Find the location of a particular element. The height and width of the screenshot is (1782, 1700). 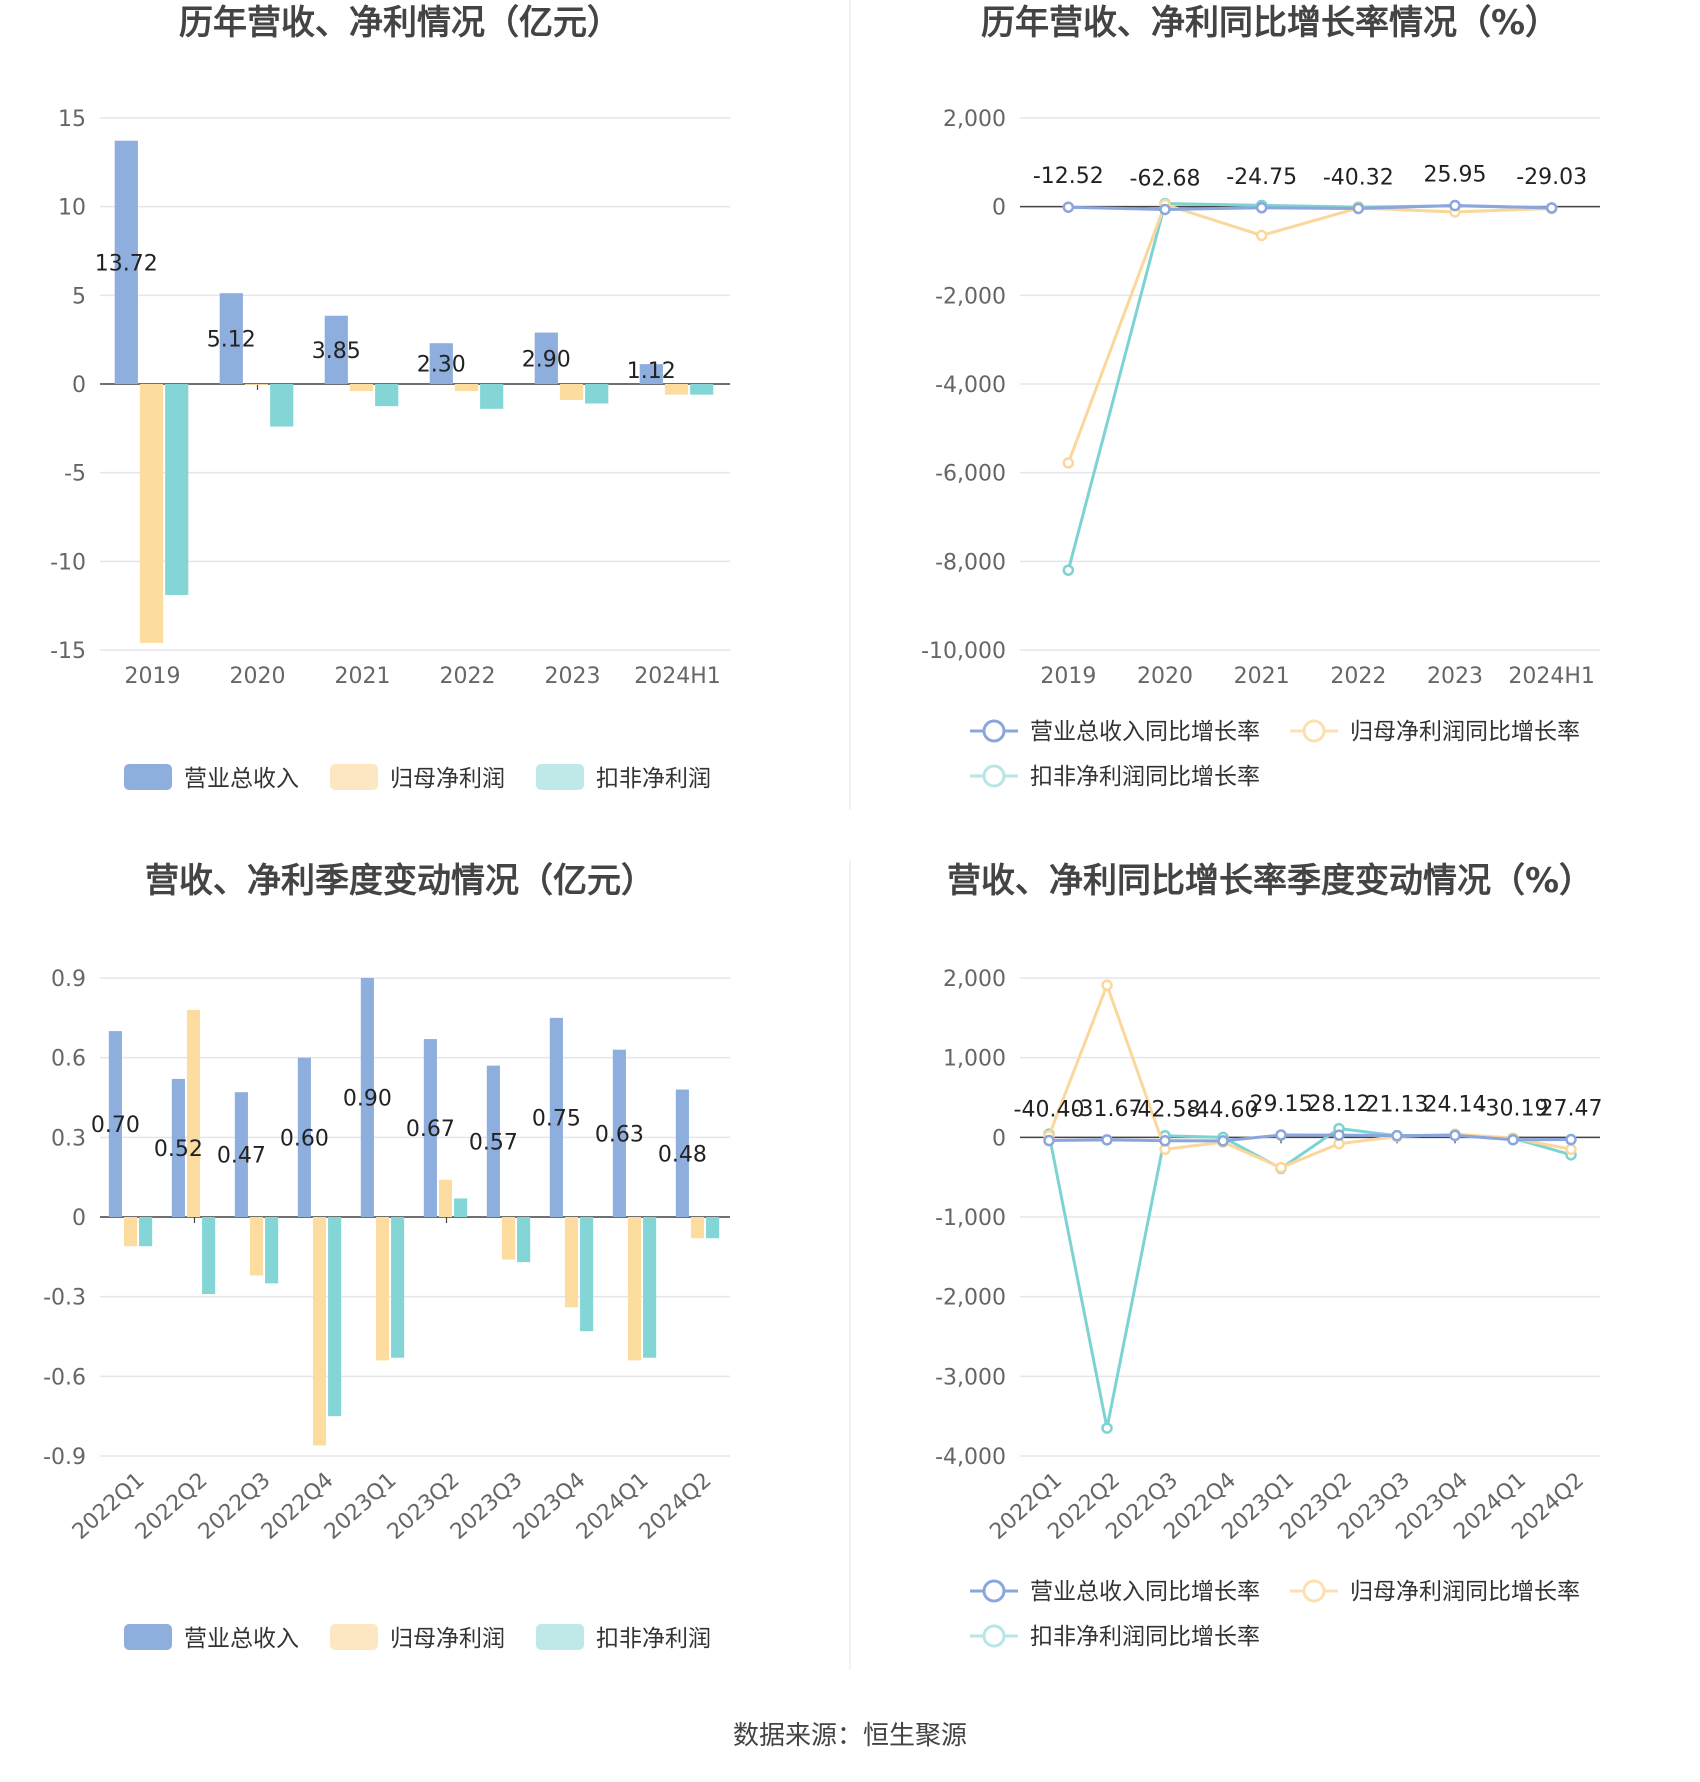

legend-label: 营业总收入 is located at coordinates (241, 779).